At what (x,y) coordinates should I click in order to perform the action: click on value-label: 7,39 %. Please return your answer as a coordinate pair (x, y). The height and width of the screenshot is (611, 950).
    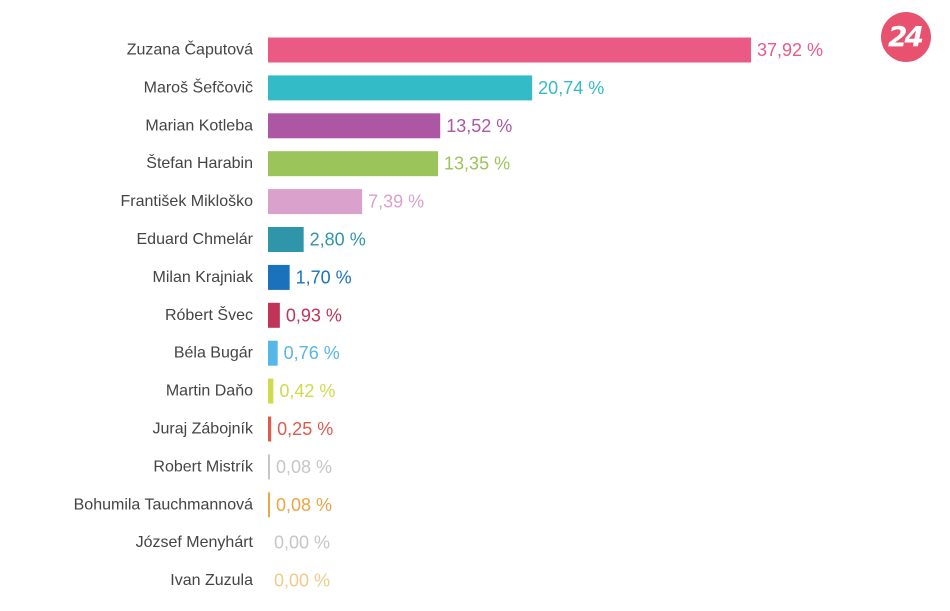
    Looking at the image, I should click on (396, 202).